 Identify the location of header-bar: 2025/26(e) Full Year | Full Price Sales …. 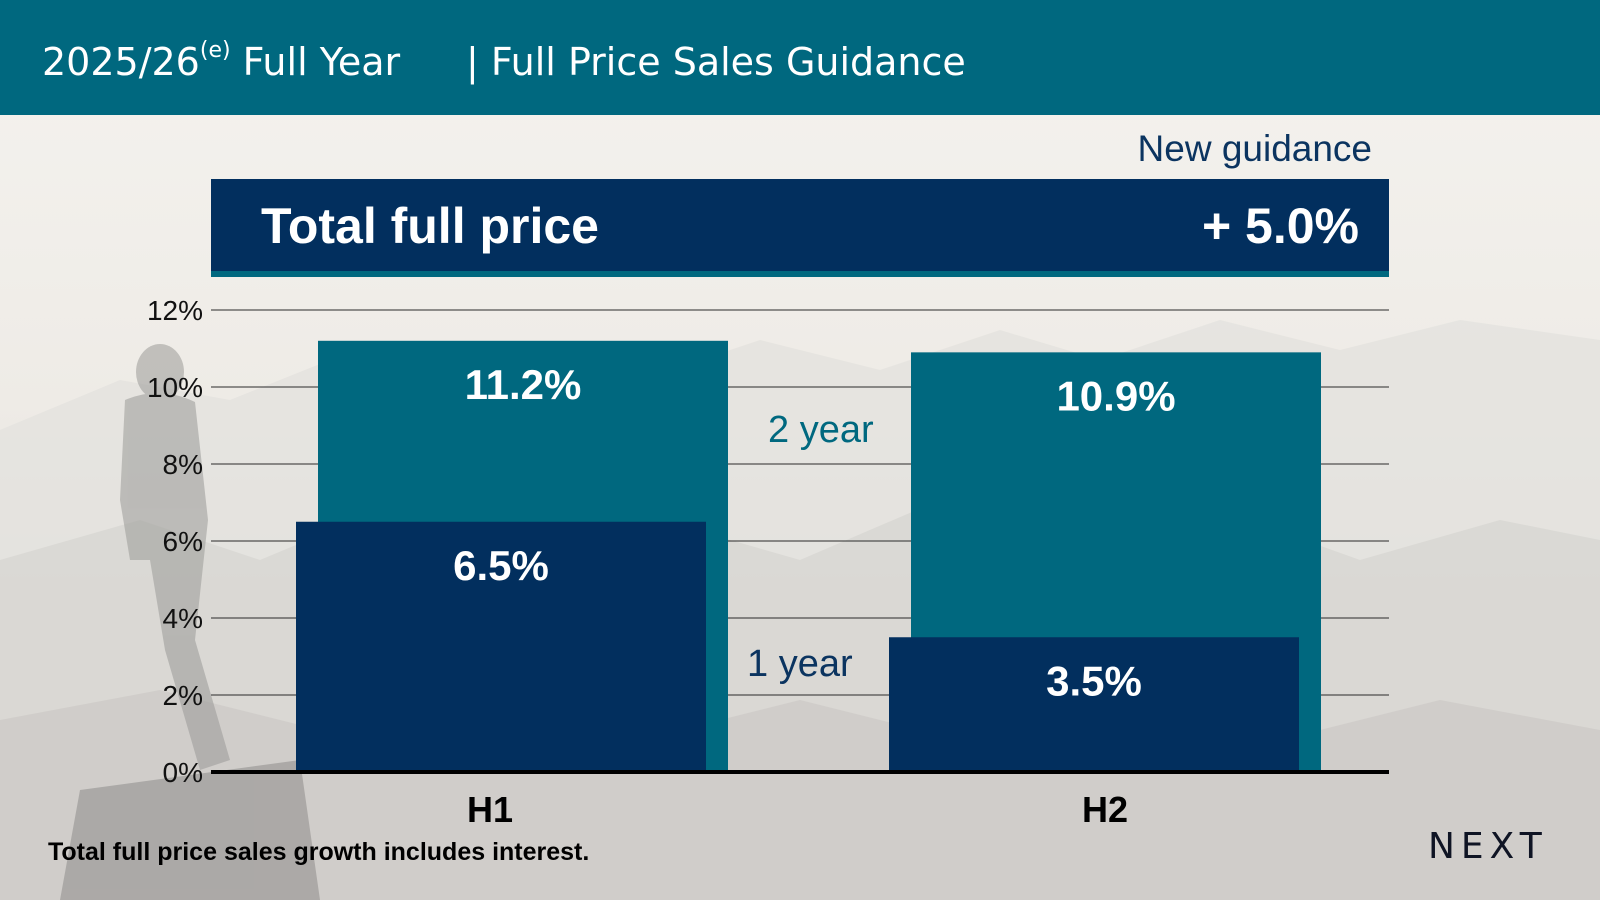
(800, 57).